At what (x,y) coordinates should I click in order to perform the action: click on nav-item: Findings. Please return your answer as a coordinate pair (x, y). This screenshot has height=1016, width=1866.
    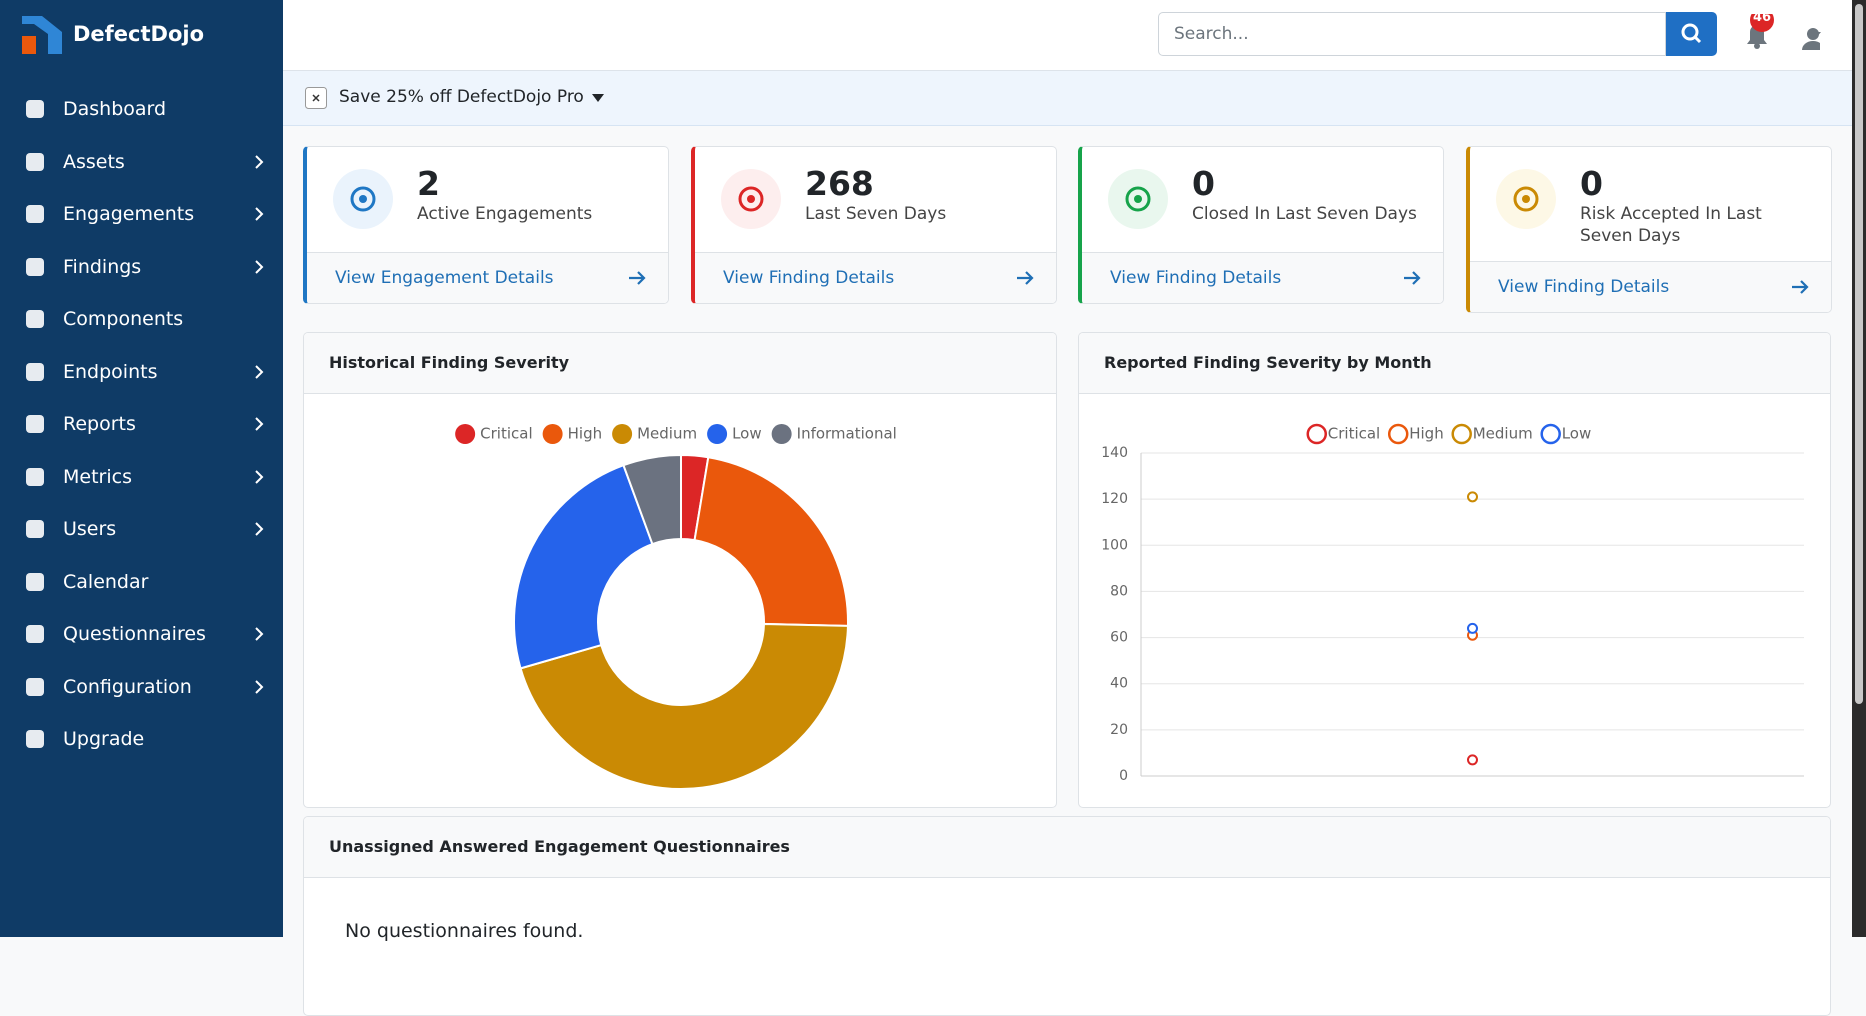
    Looking at the image, I should click on (102, 266).